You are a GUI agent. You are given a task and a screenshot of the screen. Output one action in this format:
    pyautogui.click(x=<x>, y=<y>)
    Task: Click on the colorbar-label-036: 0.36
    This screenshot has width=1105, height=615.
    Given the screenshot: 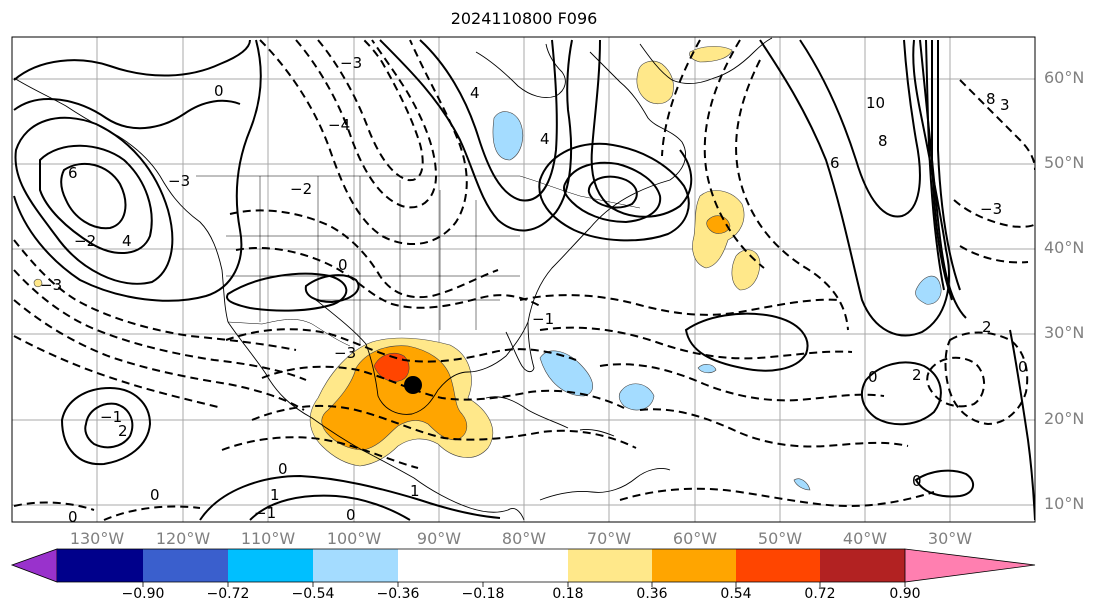 What is the action you would take?
    pyautogui.click(x=652, y=594)
    